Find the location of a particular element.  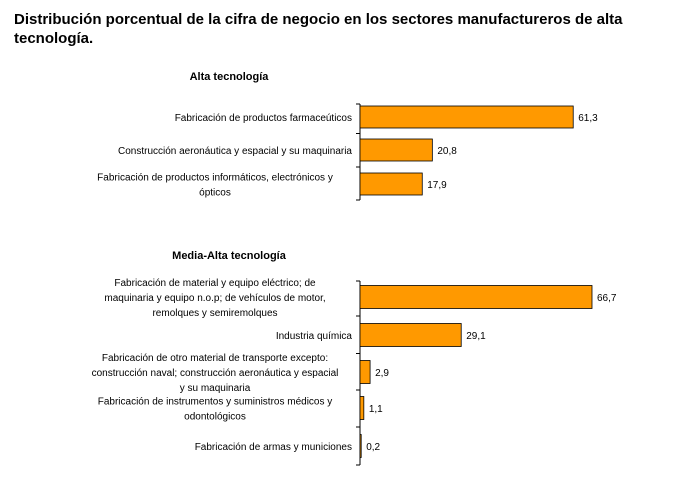

chart-1-value-label-2: 2,9 is located at coordinates (382, 373).